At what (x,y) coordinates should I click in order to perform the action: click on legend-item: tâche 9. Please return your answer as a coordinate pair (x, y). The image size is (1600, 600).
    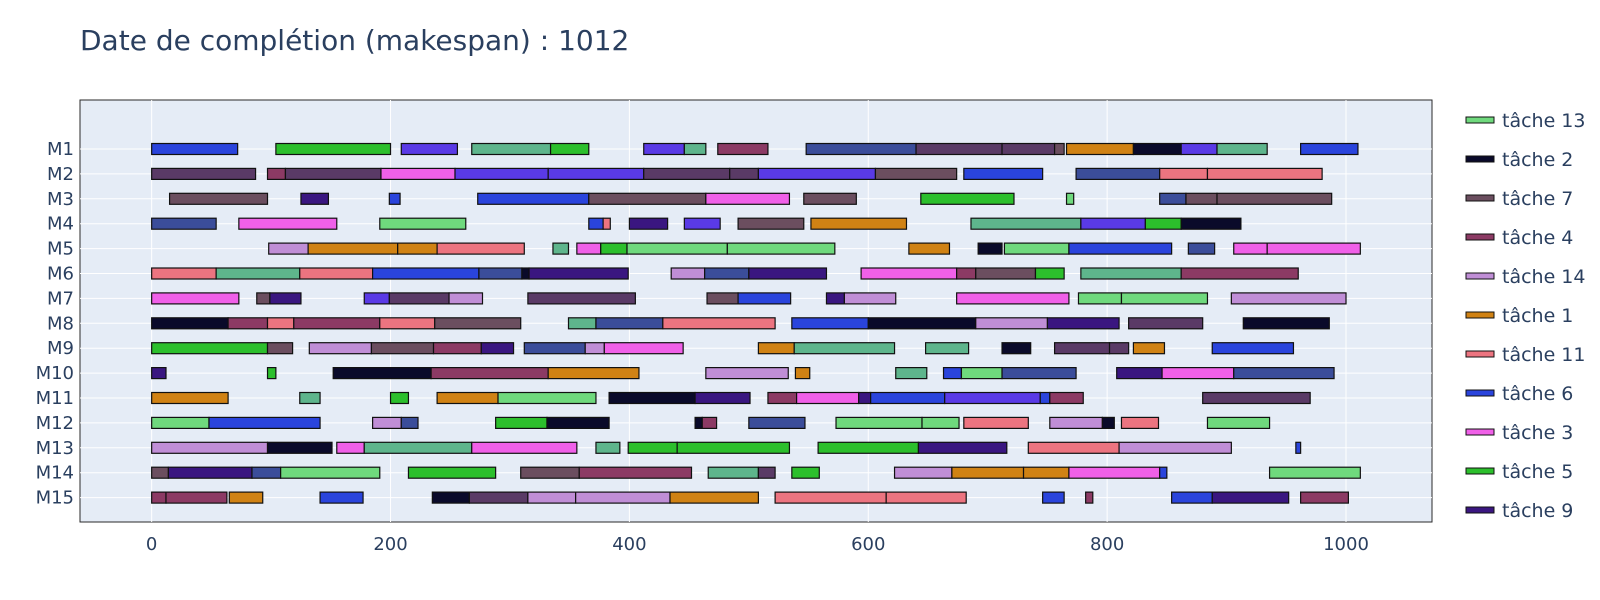
    Looking at the image, I should click on (1519, 511).